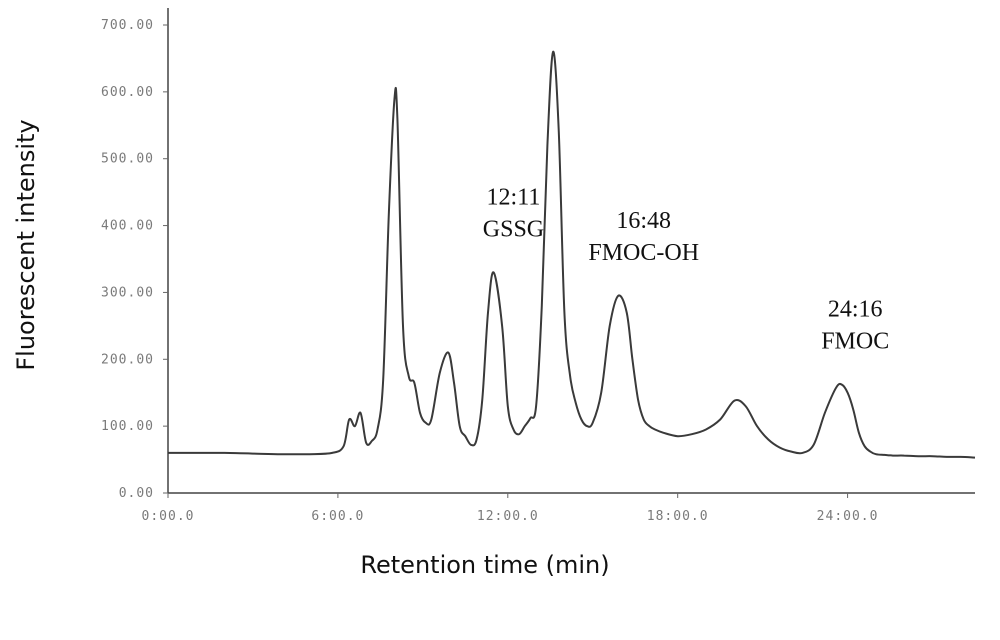 This screenshot has width=1000, height=640. What do you see at coordinates (484, 565) in the screenshot?
I see `x-axis-title: Retention time (min)` at bounding box center [484, 565].